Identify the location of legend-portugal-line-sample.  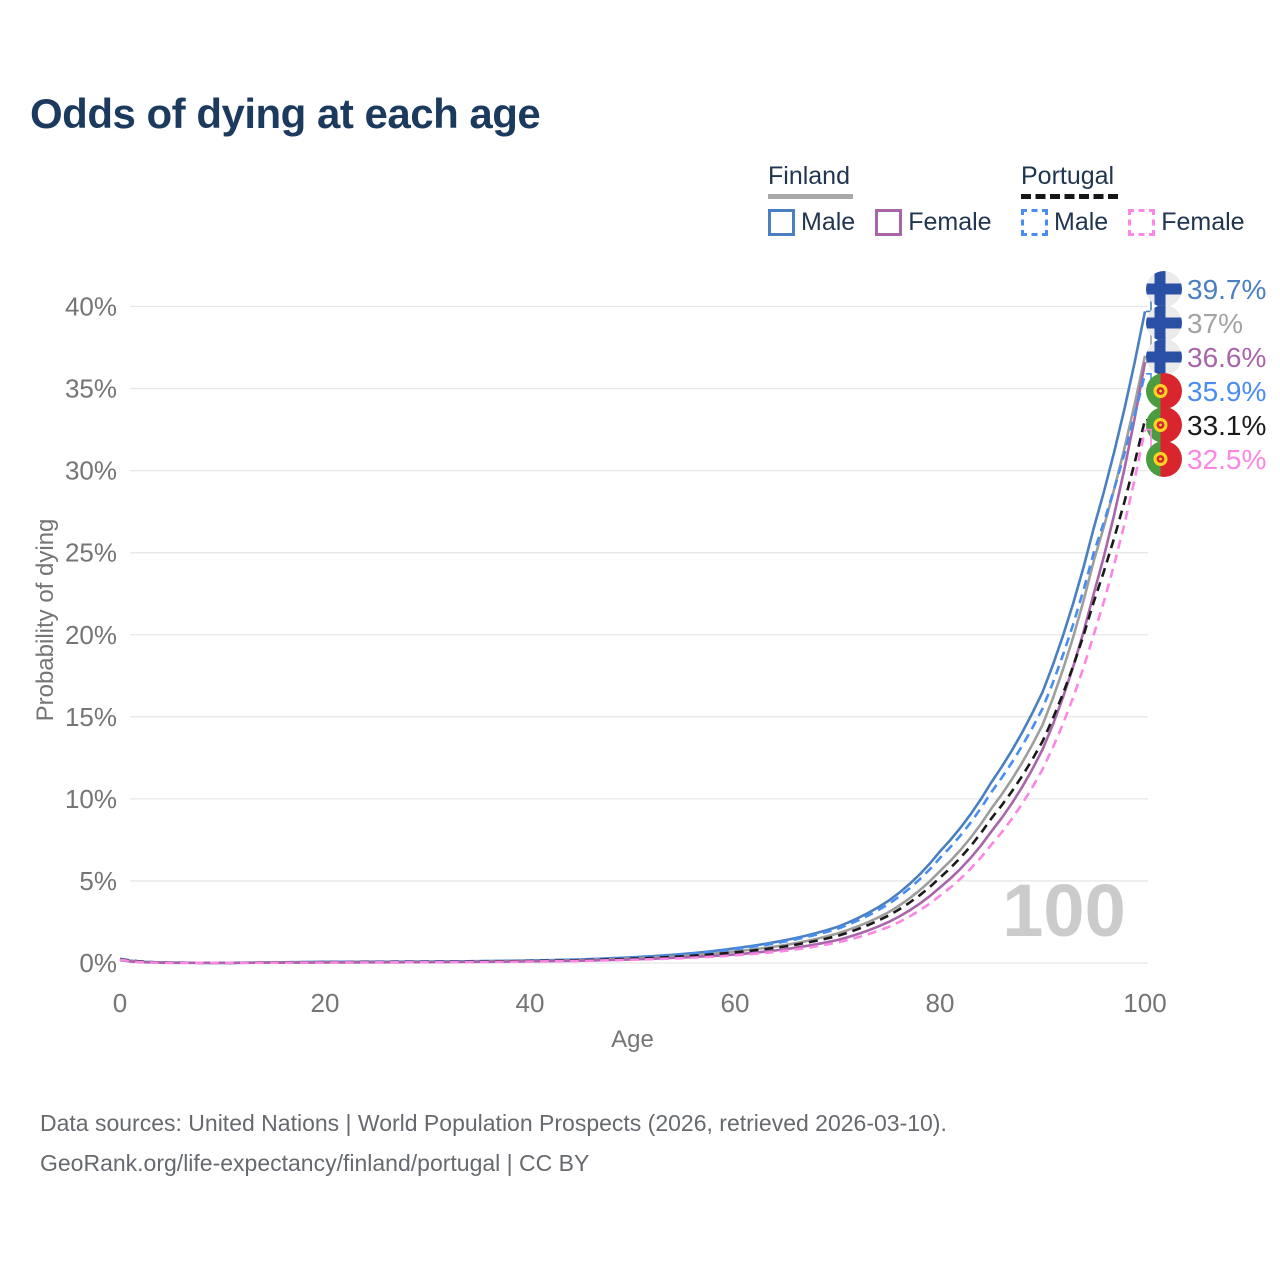
(1069, 196).